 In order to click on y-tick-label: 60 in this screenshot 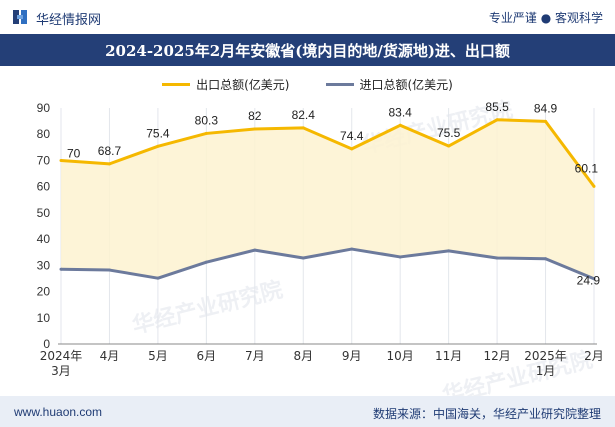, I will do `click(44, 187)`.